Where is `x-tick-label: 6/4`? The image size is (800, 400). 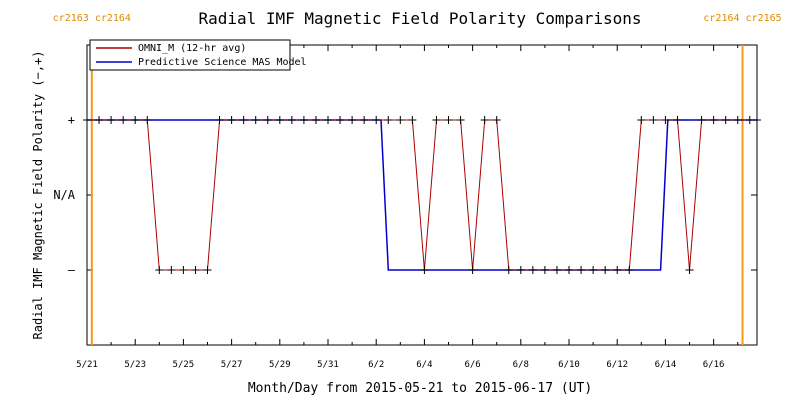
x-tick-label: 6/4 is located at coordinates (424, 365).